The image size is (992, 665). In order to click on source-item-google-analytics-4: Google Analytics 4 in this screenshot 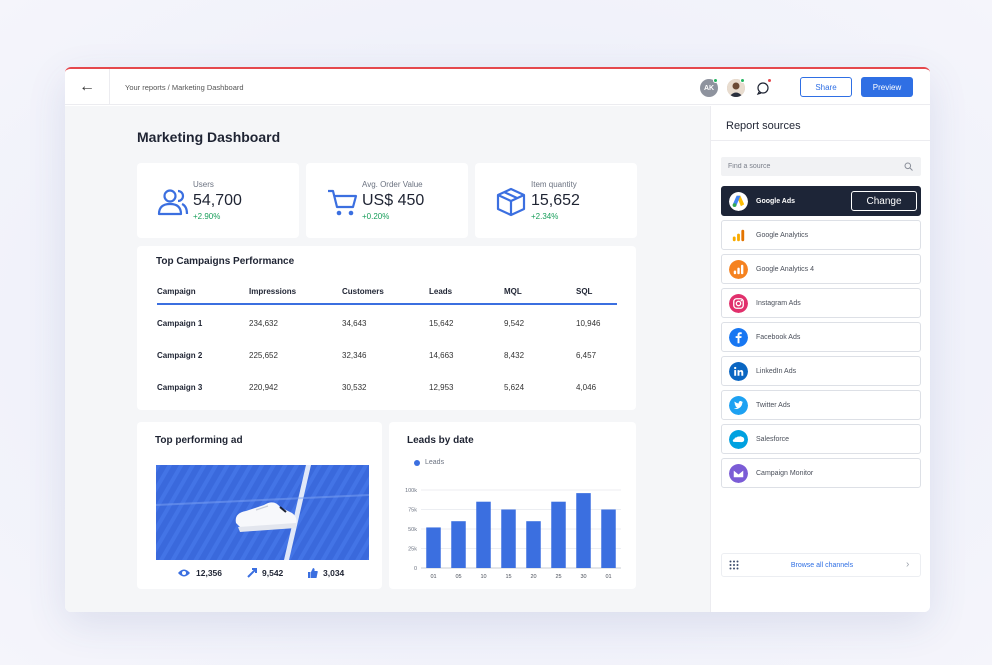, I will do `click(821, 269)`.